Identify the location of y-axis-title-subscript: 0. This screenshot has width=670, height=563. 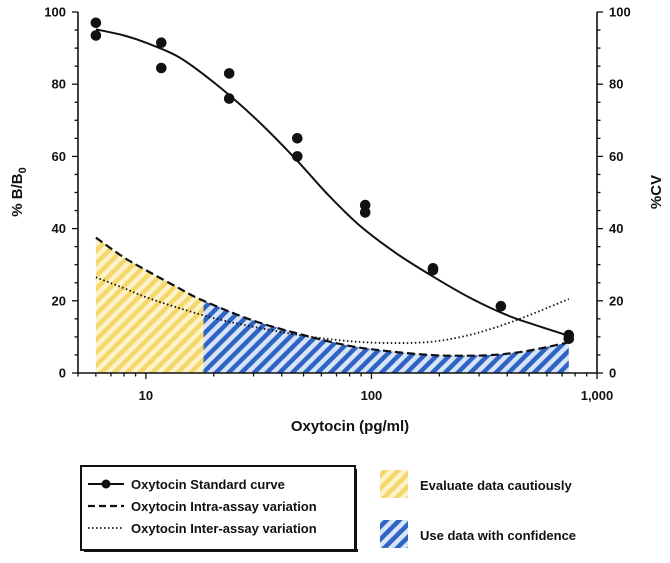
(23, 170).